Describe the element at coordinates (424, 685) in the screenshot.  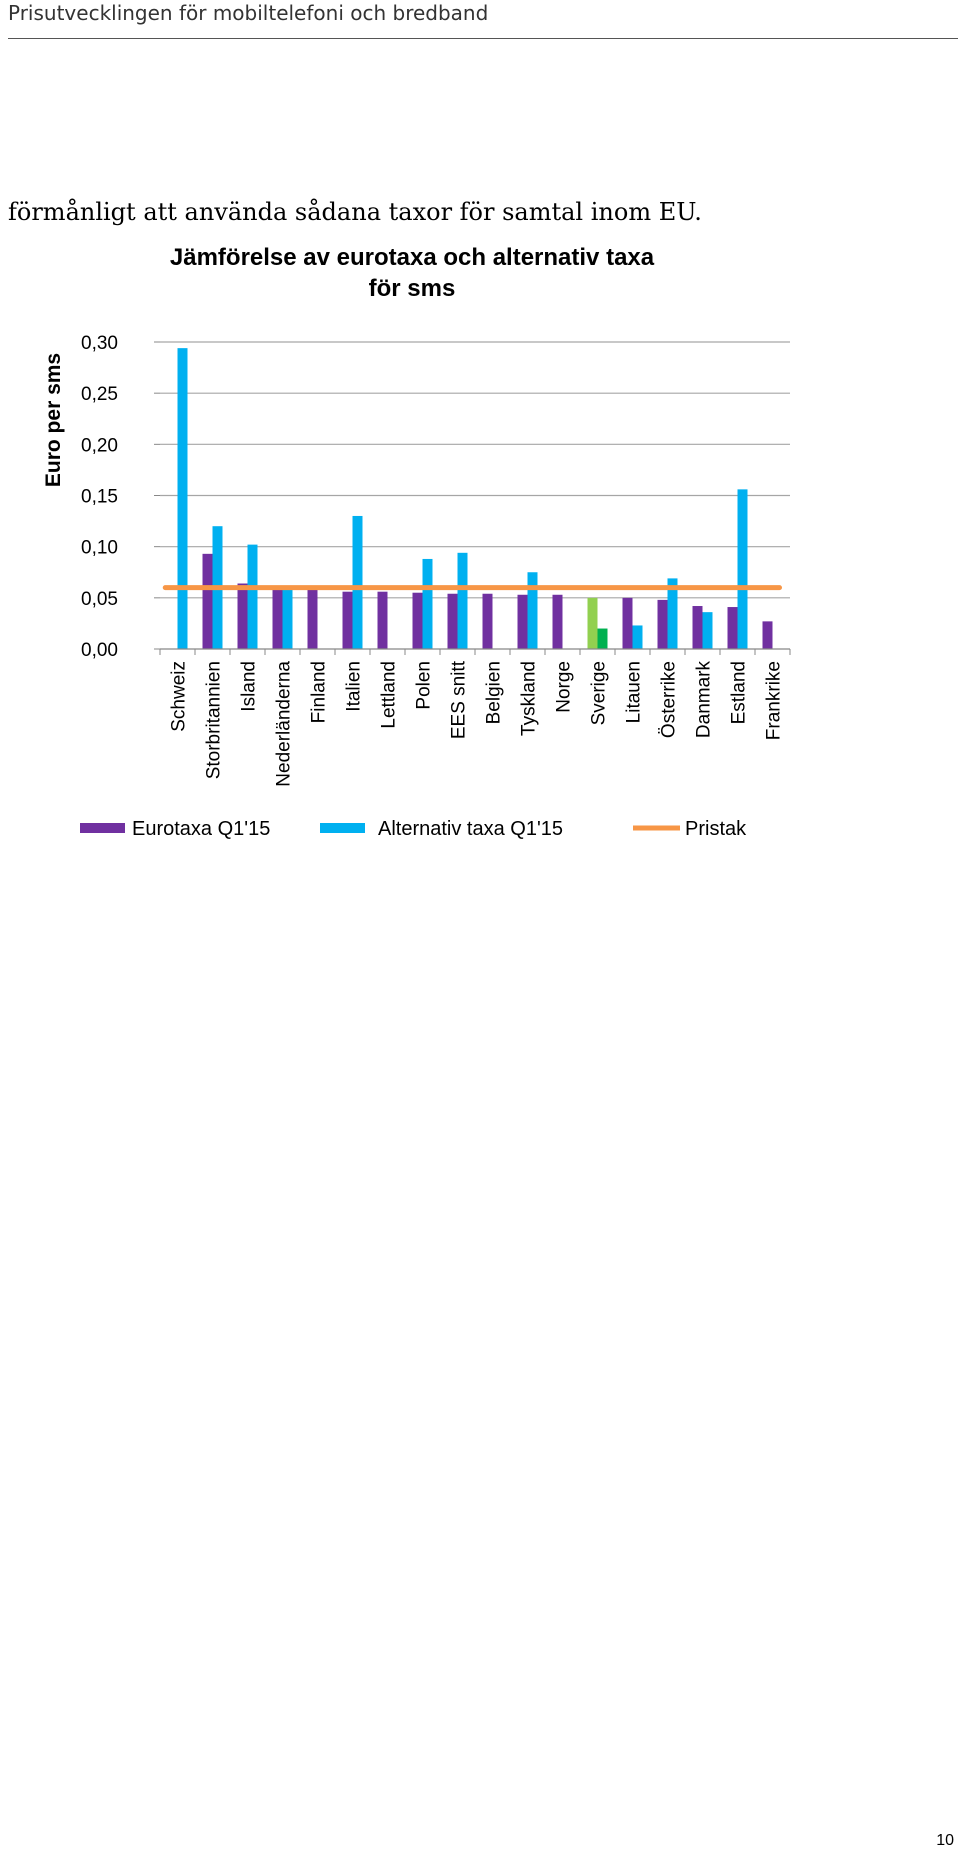
I see `x-tick-label: Polen` at that location.